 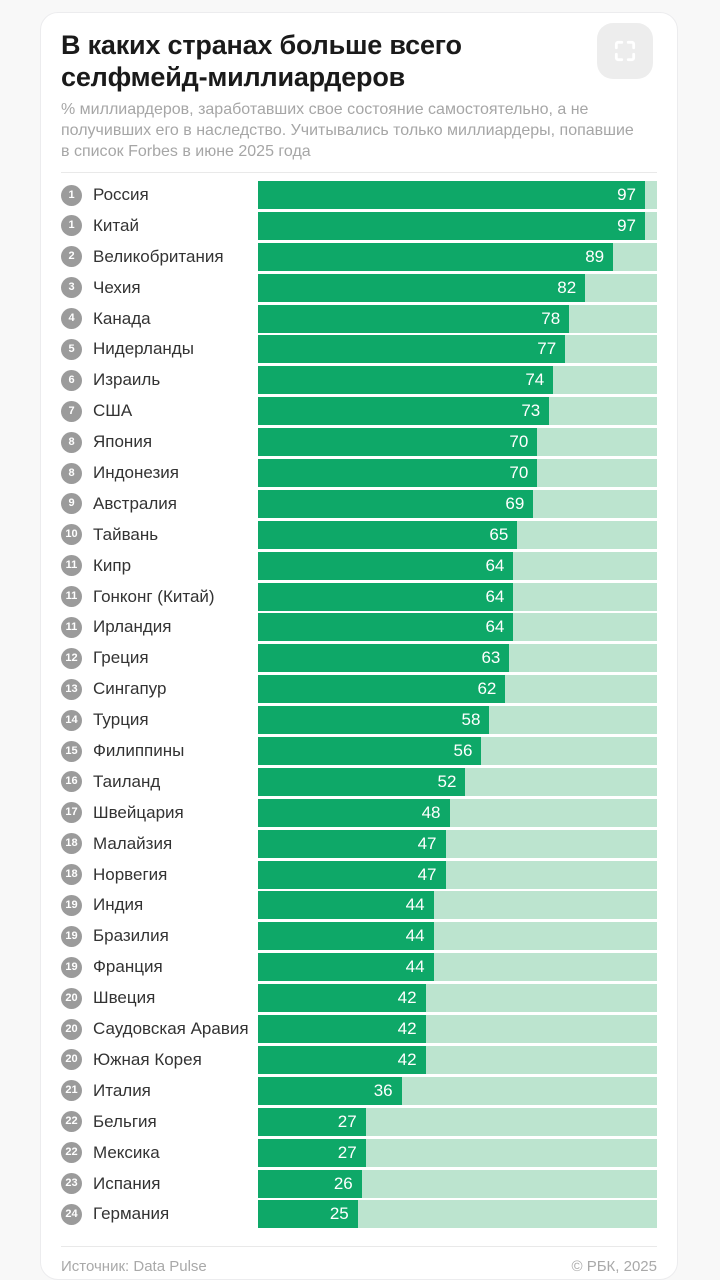 What do you see at coordinates (130, 874) in the screenshot?
I see `country-label: Норвегия` at bounding box center [130, 874].